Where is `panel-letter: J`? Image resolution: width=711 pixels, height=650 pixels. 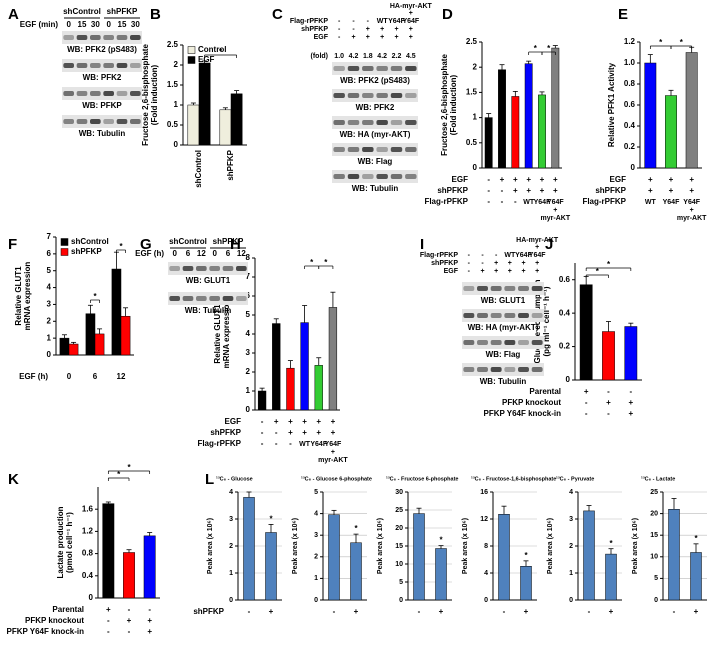
panel-letter: J is located at coordinates (549, 244).